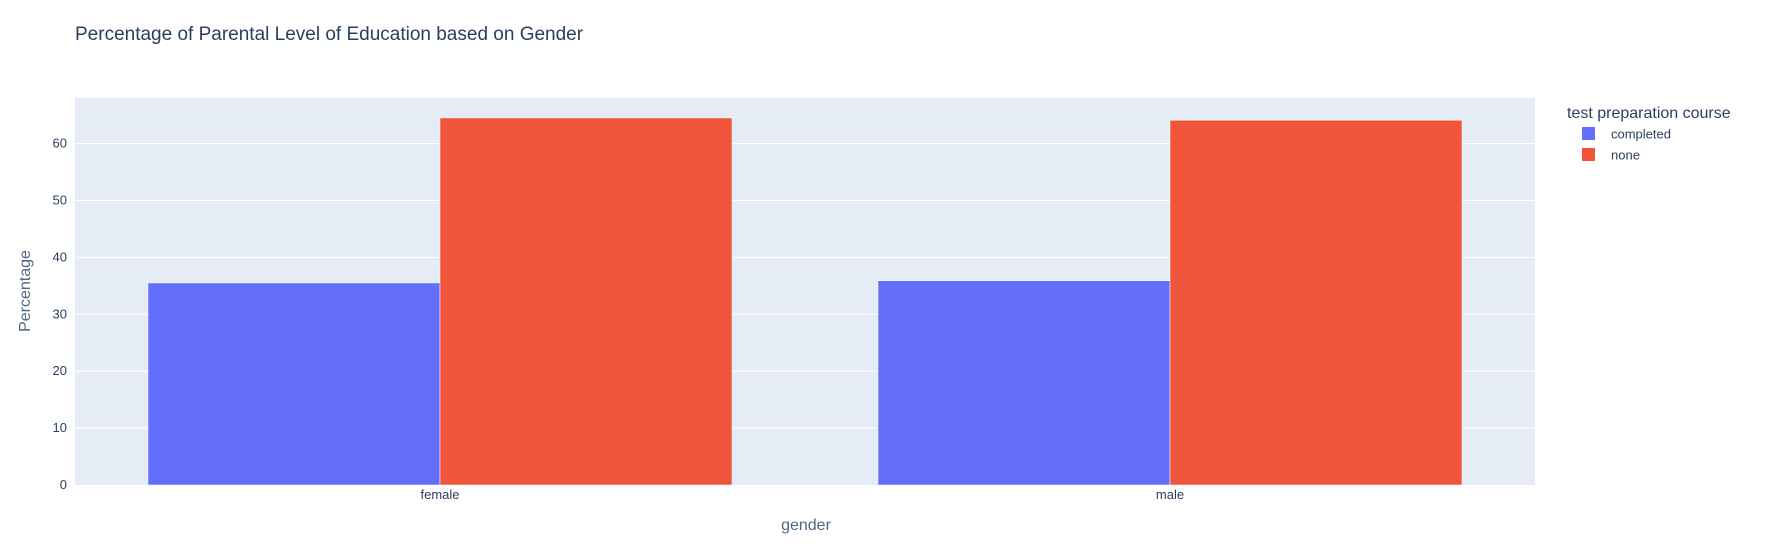 This screenshot has height=557, width=1767. Describe the element at coordinates (439, 494) in the screenshot. I see `x-tick-label: female` at that location.